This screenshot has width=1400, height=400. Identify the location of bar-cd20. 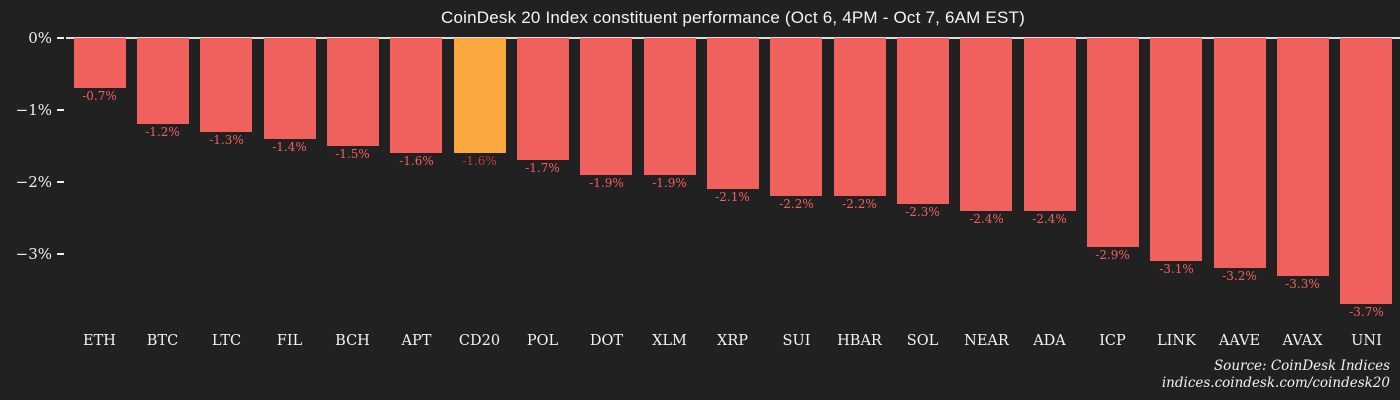
(480, 95).